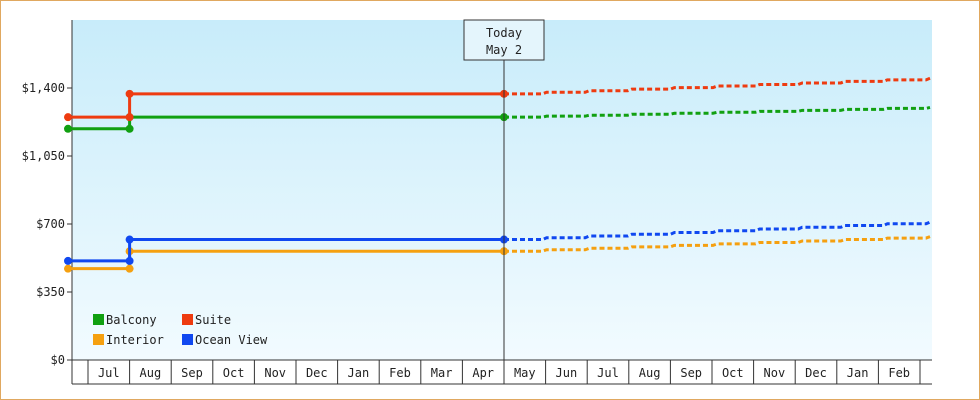  I want to click on y-tick-label: $1,050, so click(43, 156).